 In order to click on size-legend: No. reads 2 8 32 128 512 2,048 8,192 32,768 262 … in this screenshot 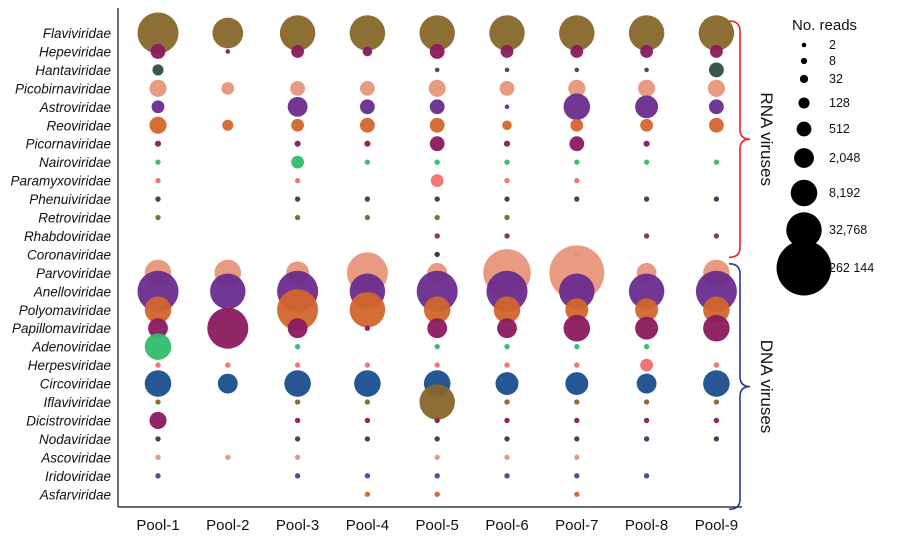, I will do `click(825, 156)`.